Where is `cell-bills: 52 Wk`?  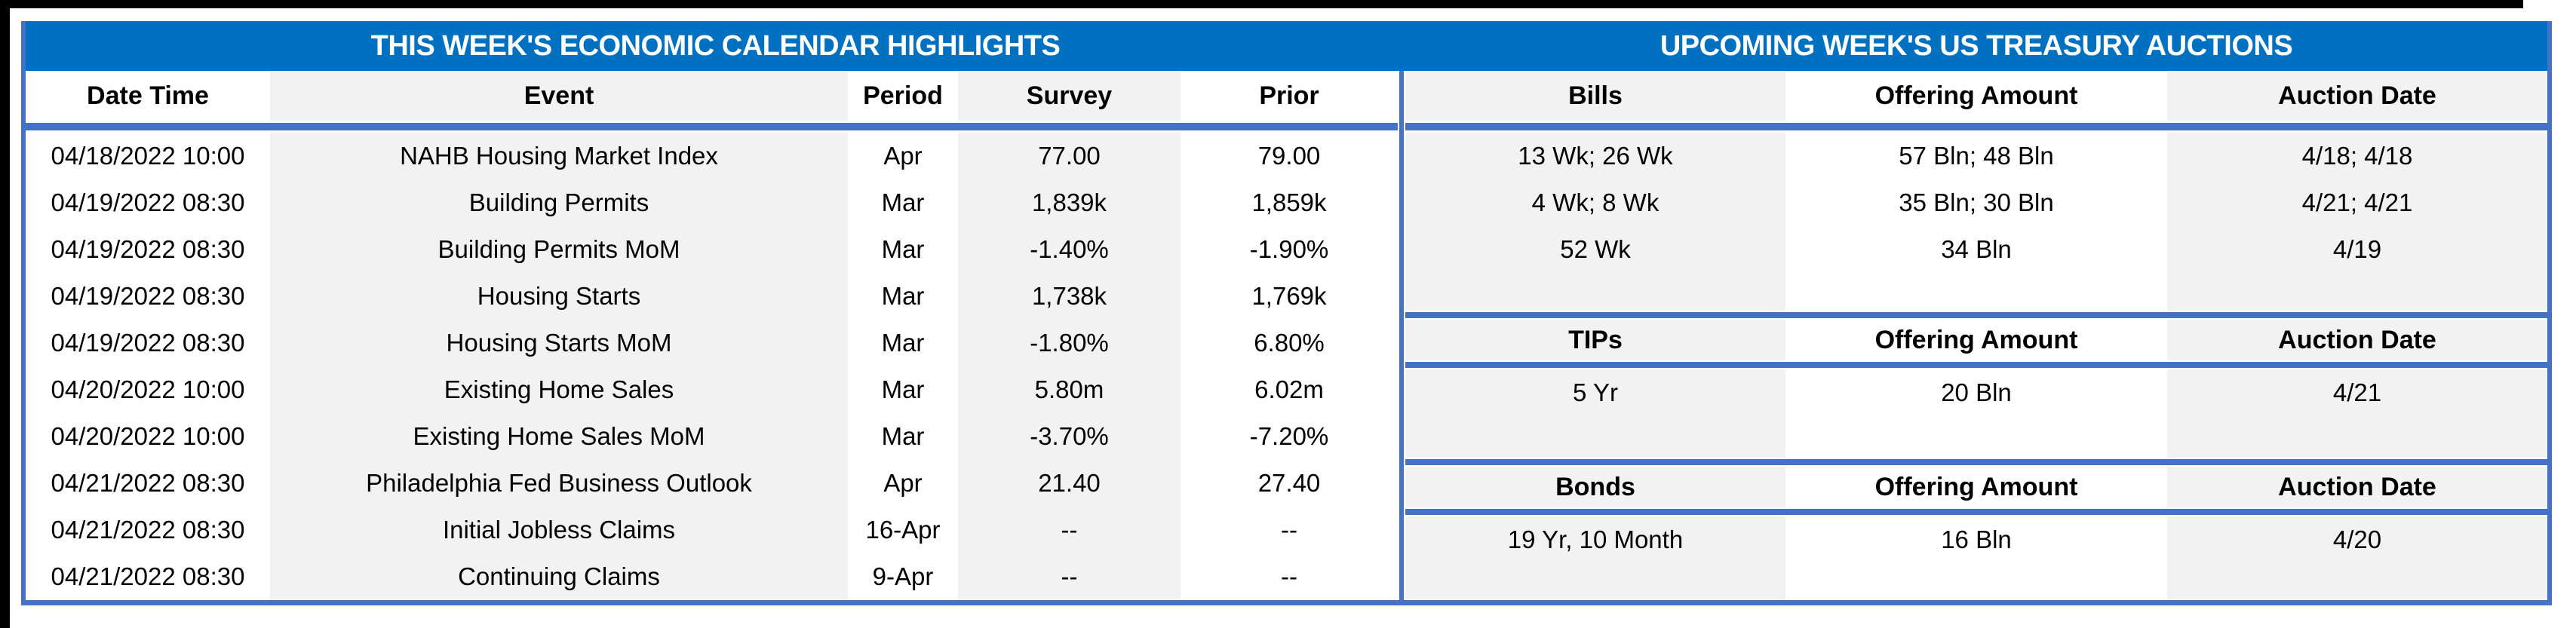 cell-bills: 52 Wk is located at coordinates (1595, 249).